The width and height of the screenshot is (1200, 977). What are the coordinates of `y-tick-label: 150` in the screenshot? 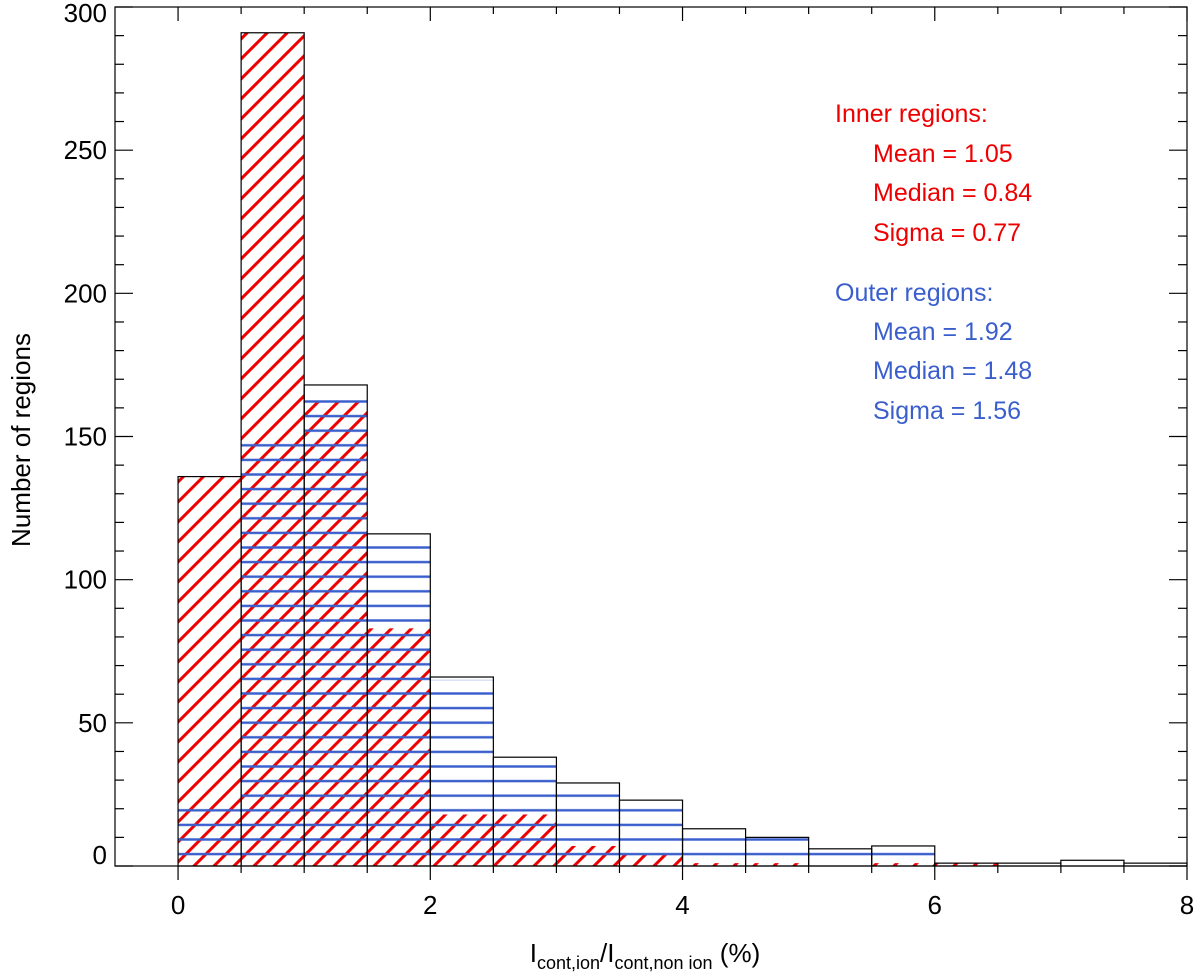 It's located at (85, 437).